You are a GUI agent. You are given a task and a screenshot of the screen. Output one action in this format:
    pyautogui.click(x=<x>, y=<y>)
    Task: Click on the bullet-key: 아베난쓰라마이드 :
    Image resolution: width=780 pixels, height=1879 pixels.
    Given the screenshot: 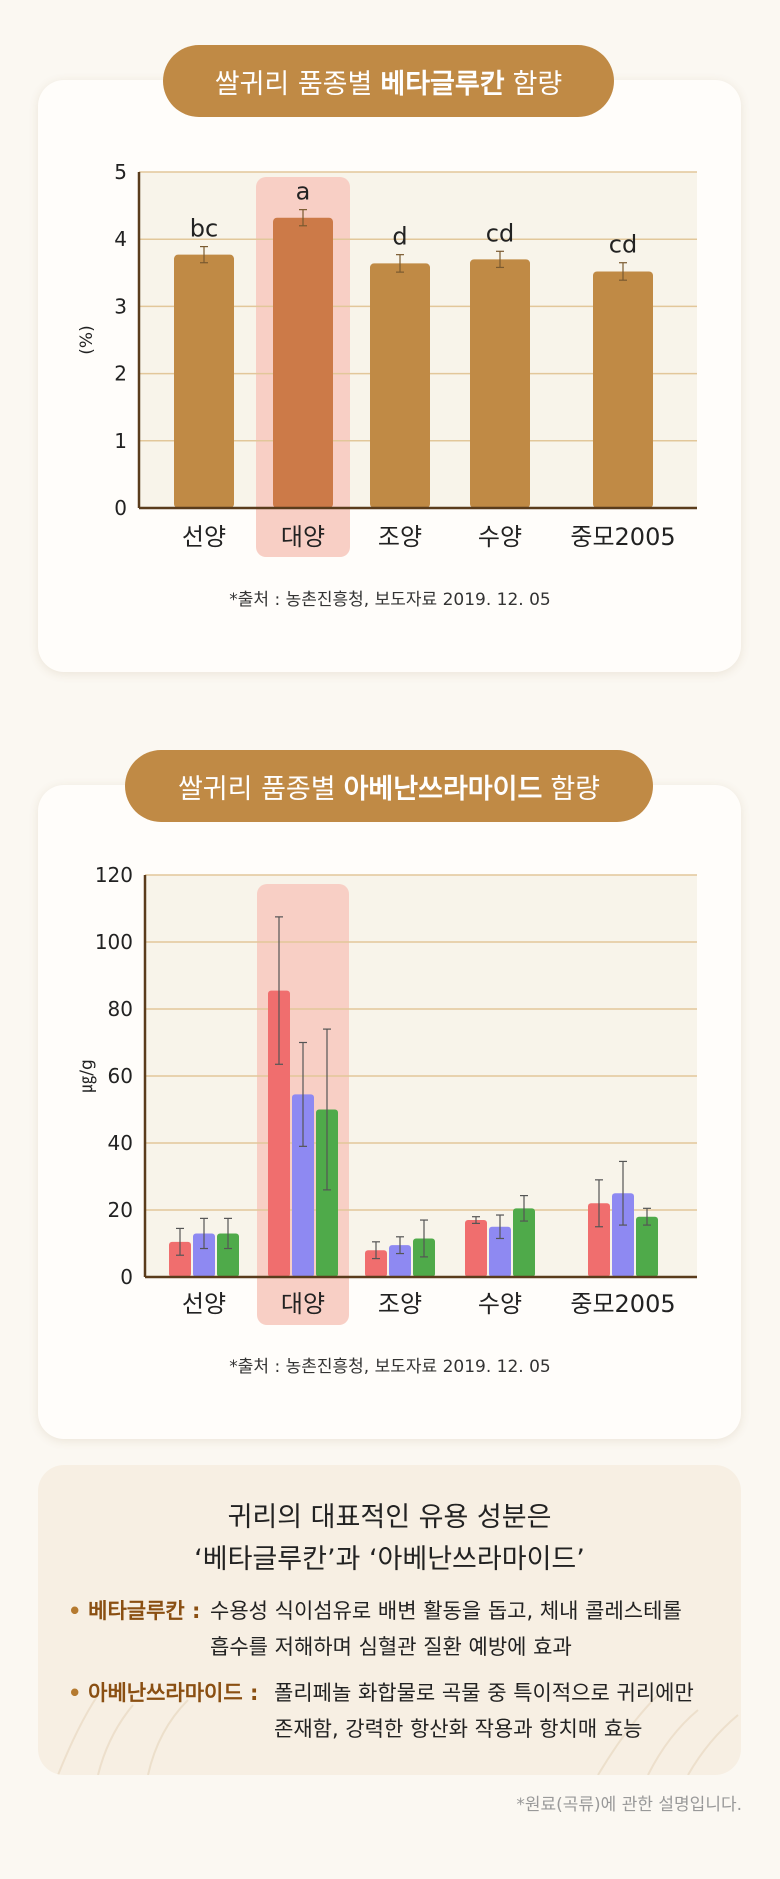 What is the action you would take?
    pyautogui.click(x=173, y=1693)
    